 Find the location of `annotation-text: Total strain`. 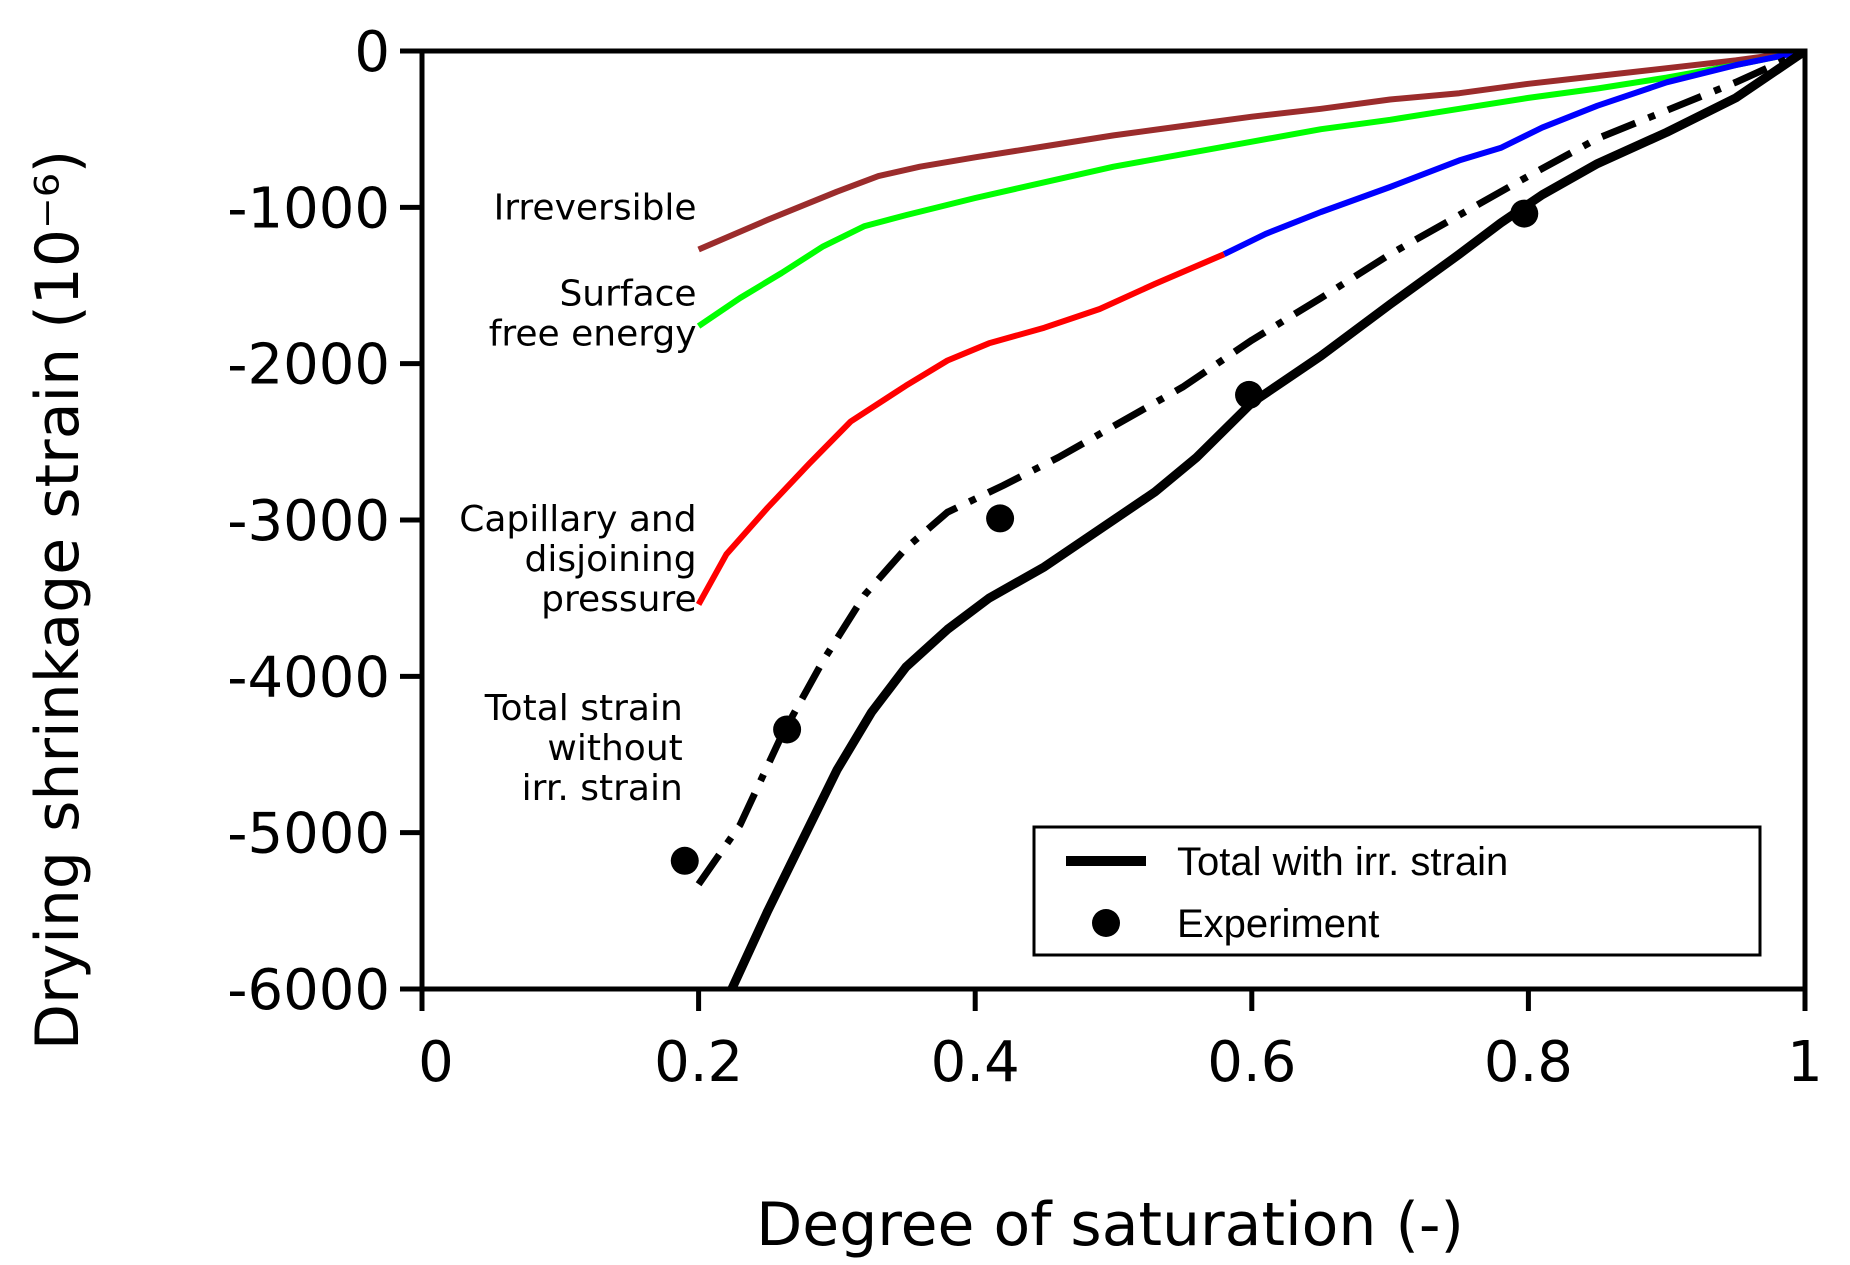

annotation-text: Total strain is located at coordinates (583, 708).